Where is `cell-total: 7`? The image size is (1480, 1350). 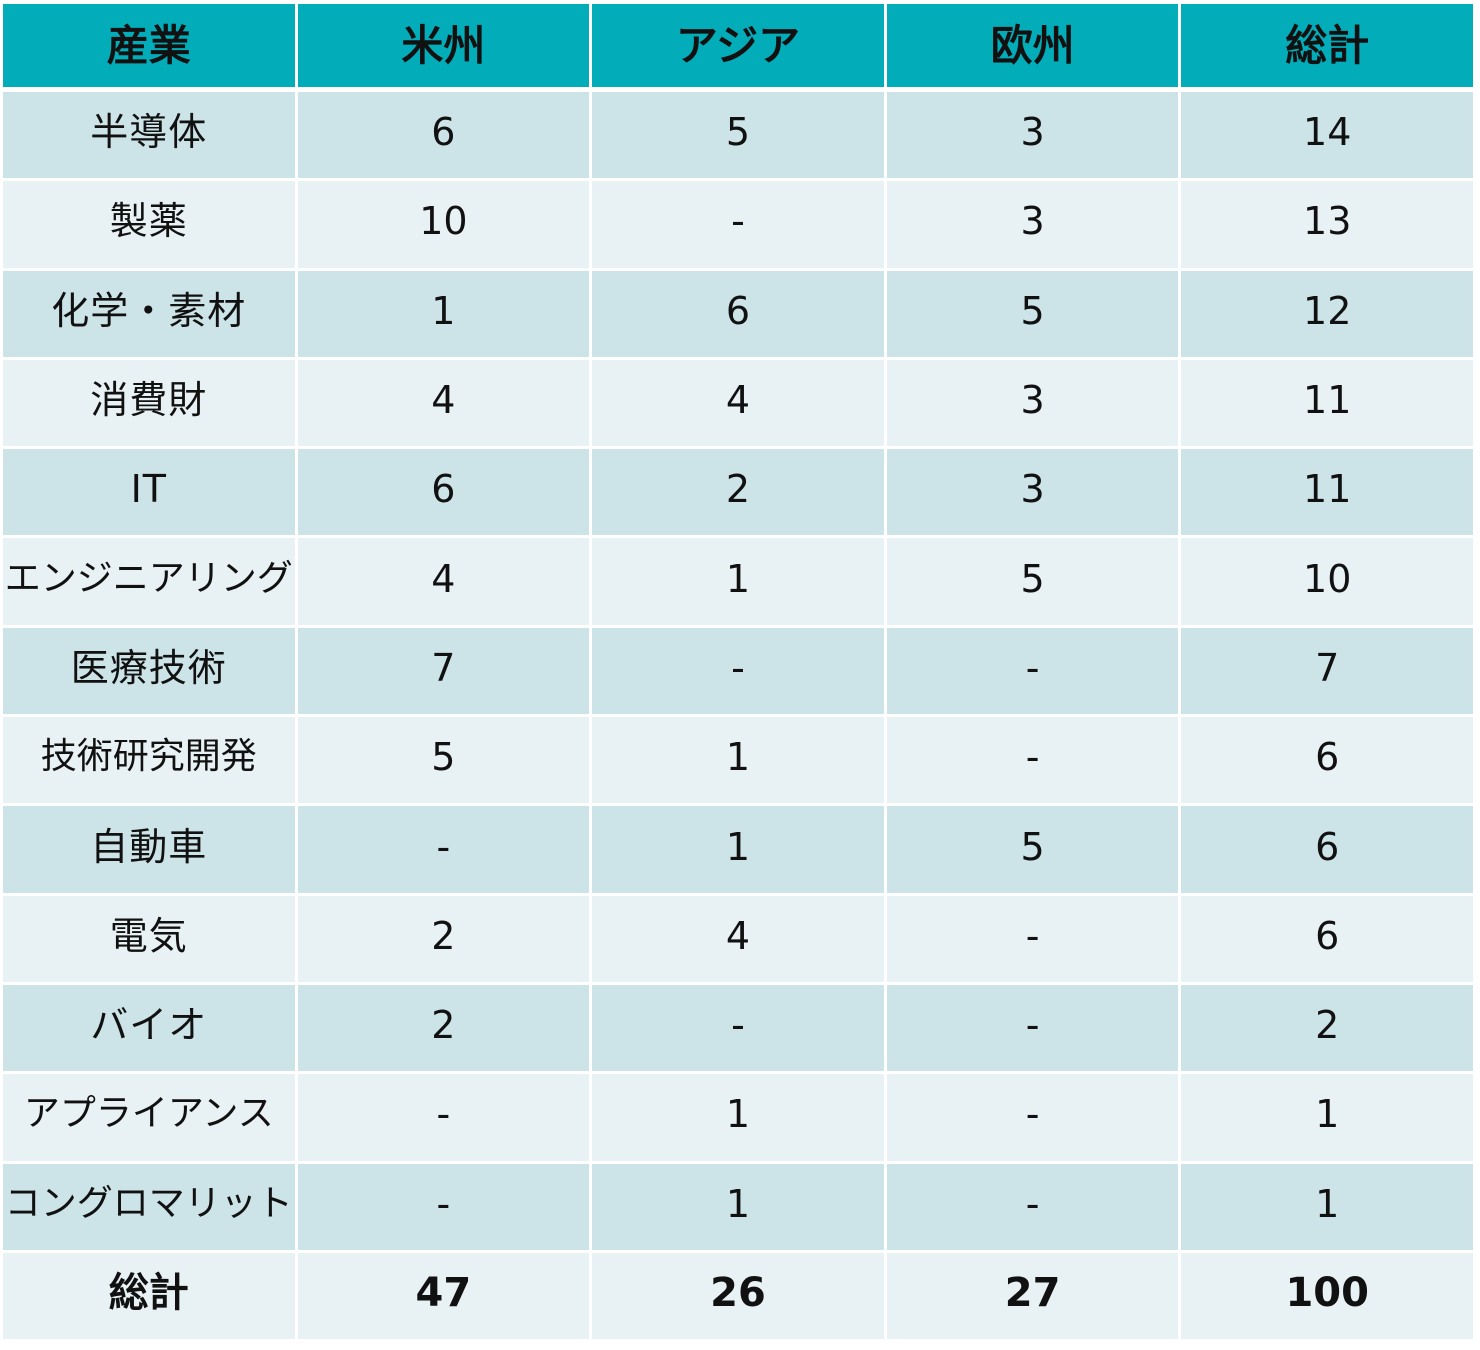 cell-total: 7 is located at coordinates (1327, 671).